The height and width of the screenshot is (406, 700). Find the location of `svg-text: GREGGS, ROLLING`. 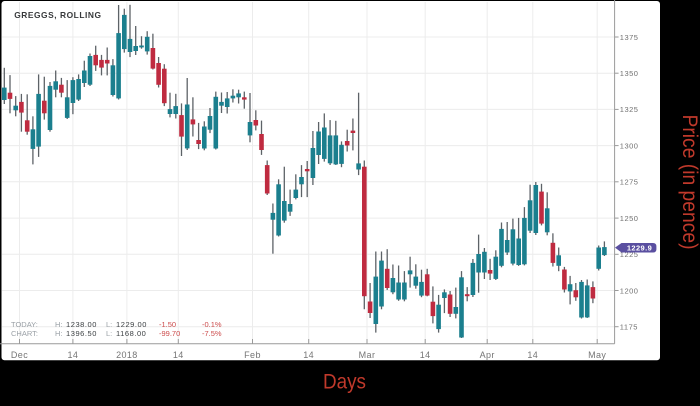

svg-text: GREGGS, ROLLING is located at coordinates (57, 15).